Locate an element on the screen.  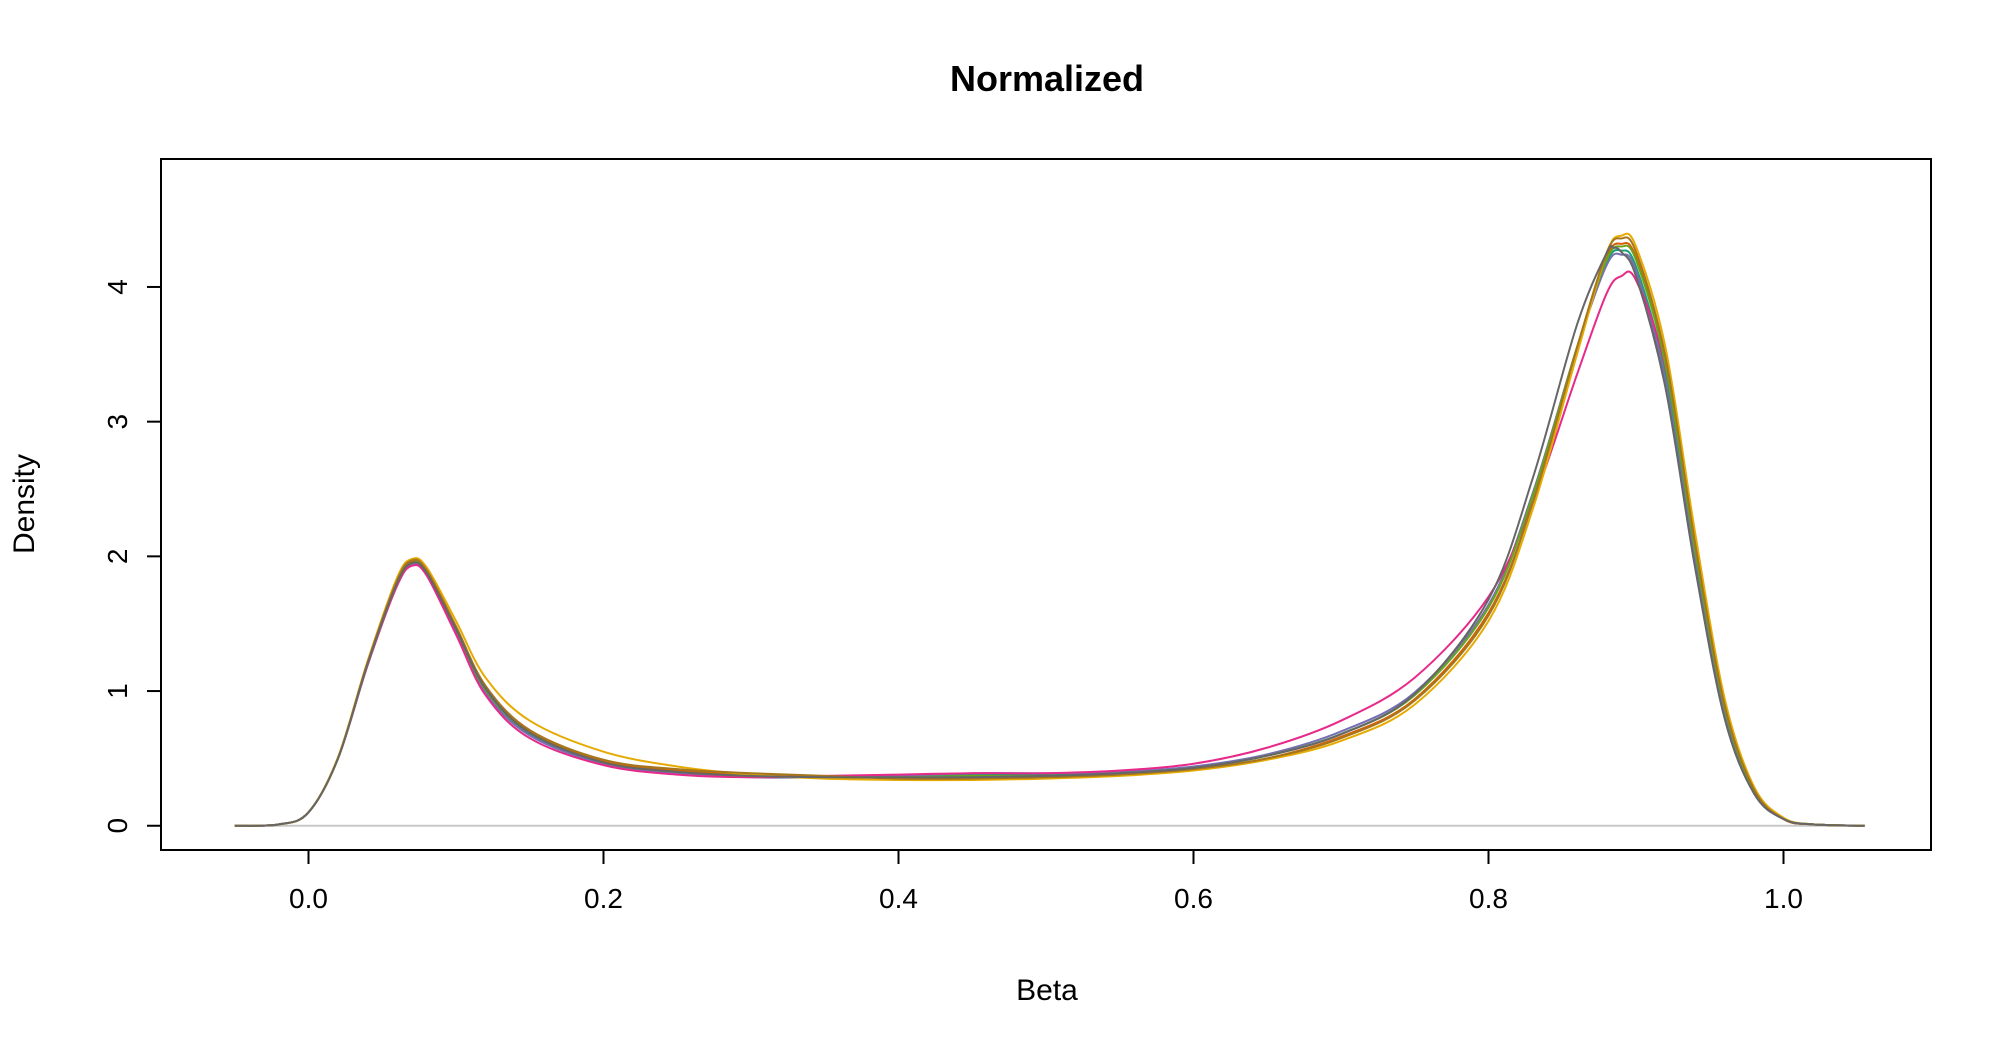
x-tick-label: 0.0 is located at coordinates (308, 898).